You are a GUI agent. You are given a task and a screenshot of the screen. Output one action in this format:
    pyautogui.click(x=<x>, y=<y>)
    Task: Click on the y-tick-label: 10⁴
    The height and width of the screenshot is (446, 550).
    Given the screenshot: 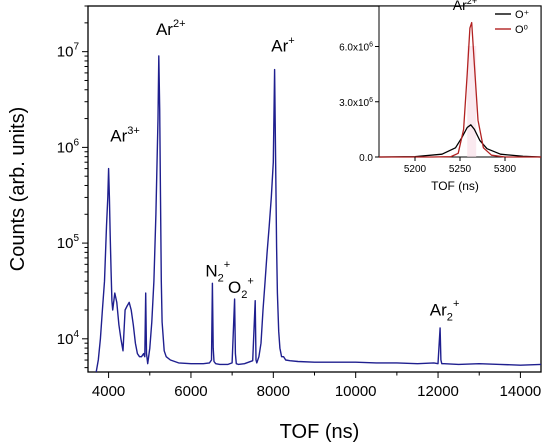 What is the action you would take?
    pyautogui.click(x=68, y=338)
    